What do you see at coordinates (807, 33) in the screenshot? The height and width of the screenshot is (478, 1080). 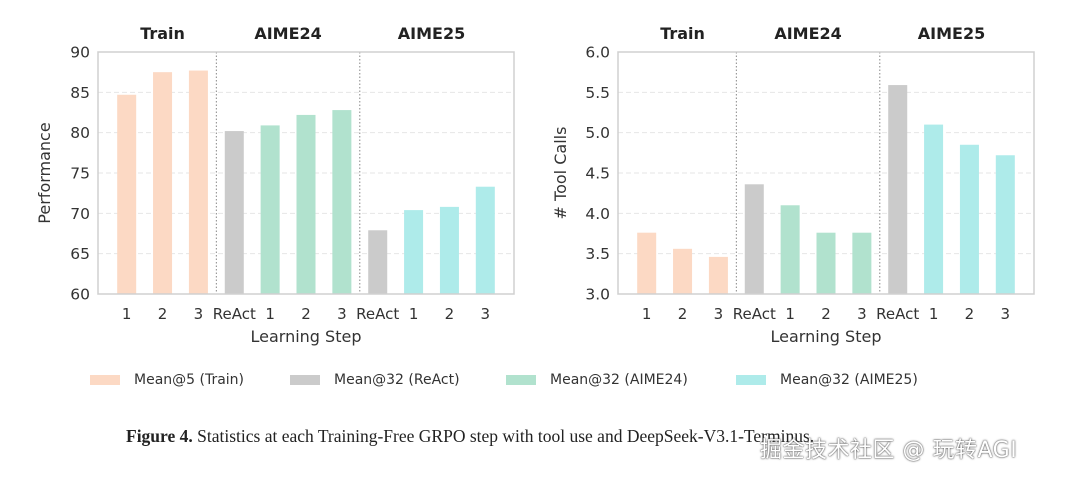 I see `chart2-group-title: AIME24` at bounding box center [807, 33].